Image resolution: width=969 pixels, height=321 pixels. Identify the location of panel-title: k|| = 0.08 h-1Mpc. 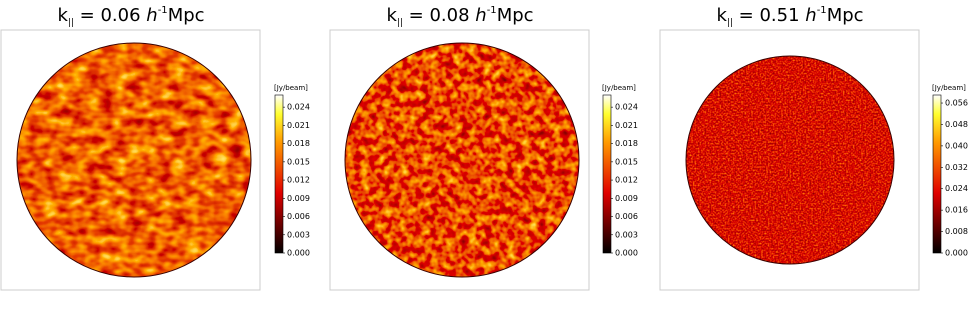
(459, 16).